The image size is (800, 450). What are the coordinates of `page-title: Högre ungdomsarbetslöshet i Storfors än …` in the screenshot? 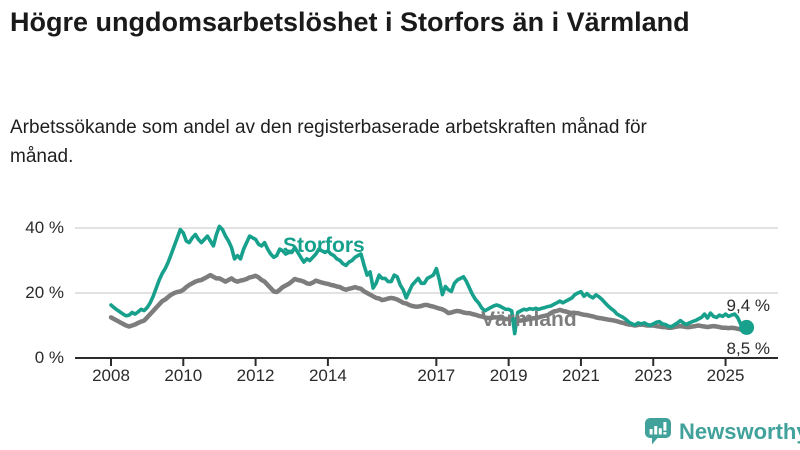 It's located at (350, 22).